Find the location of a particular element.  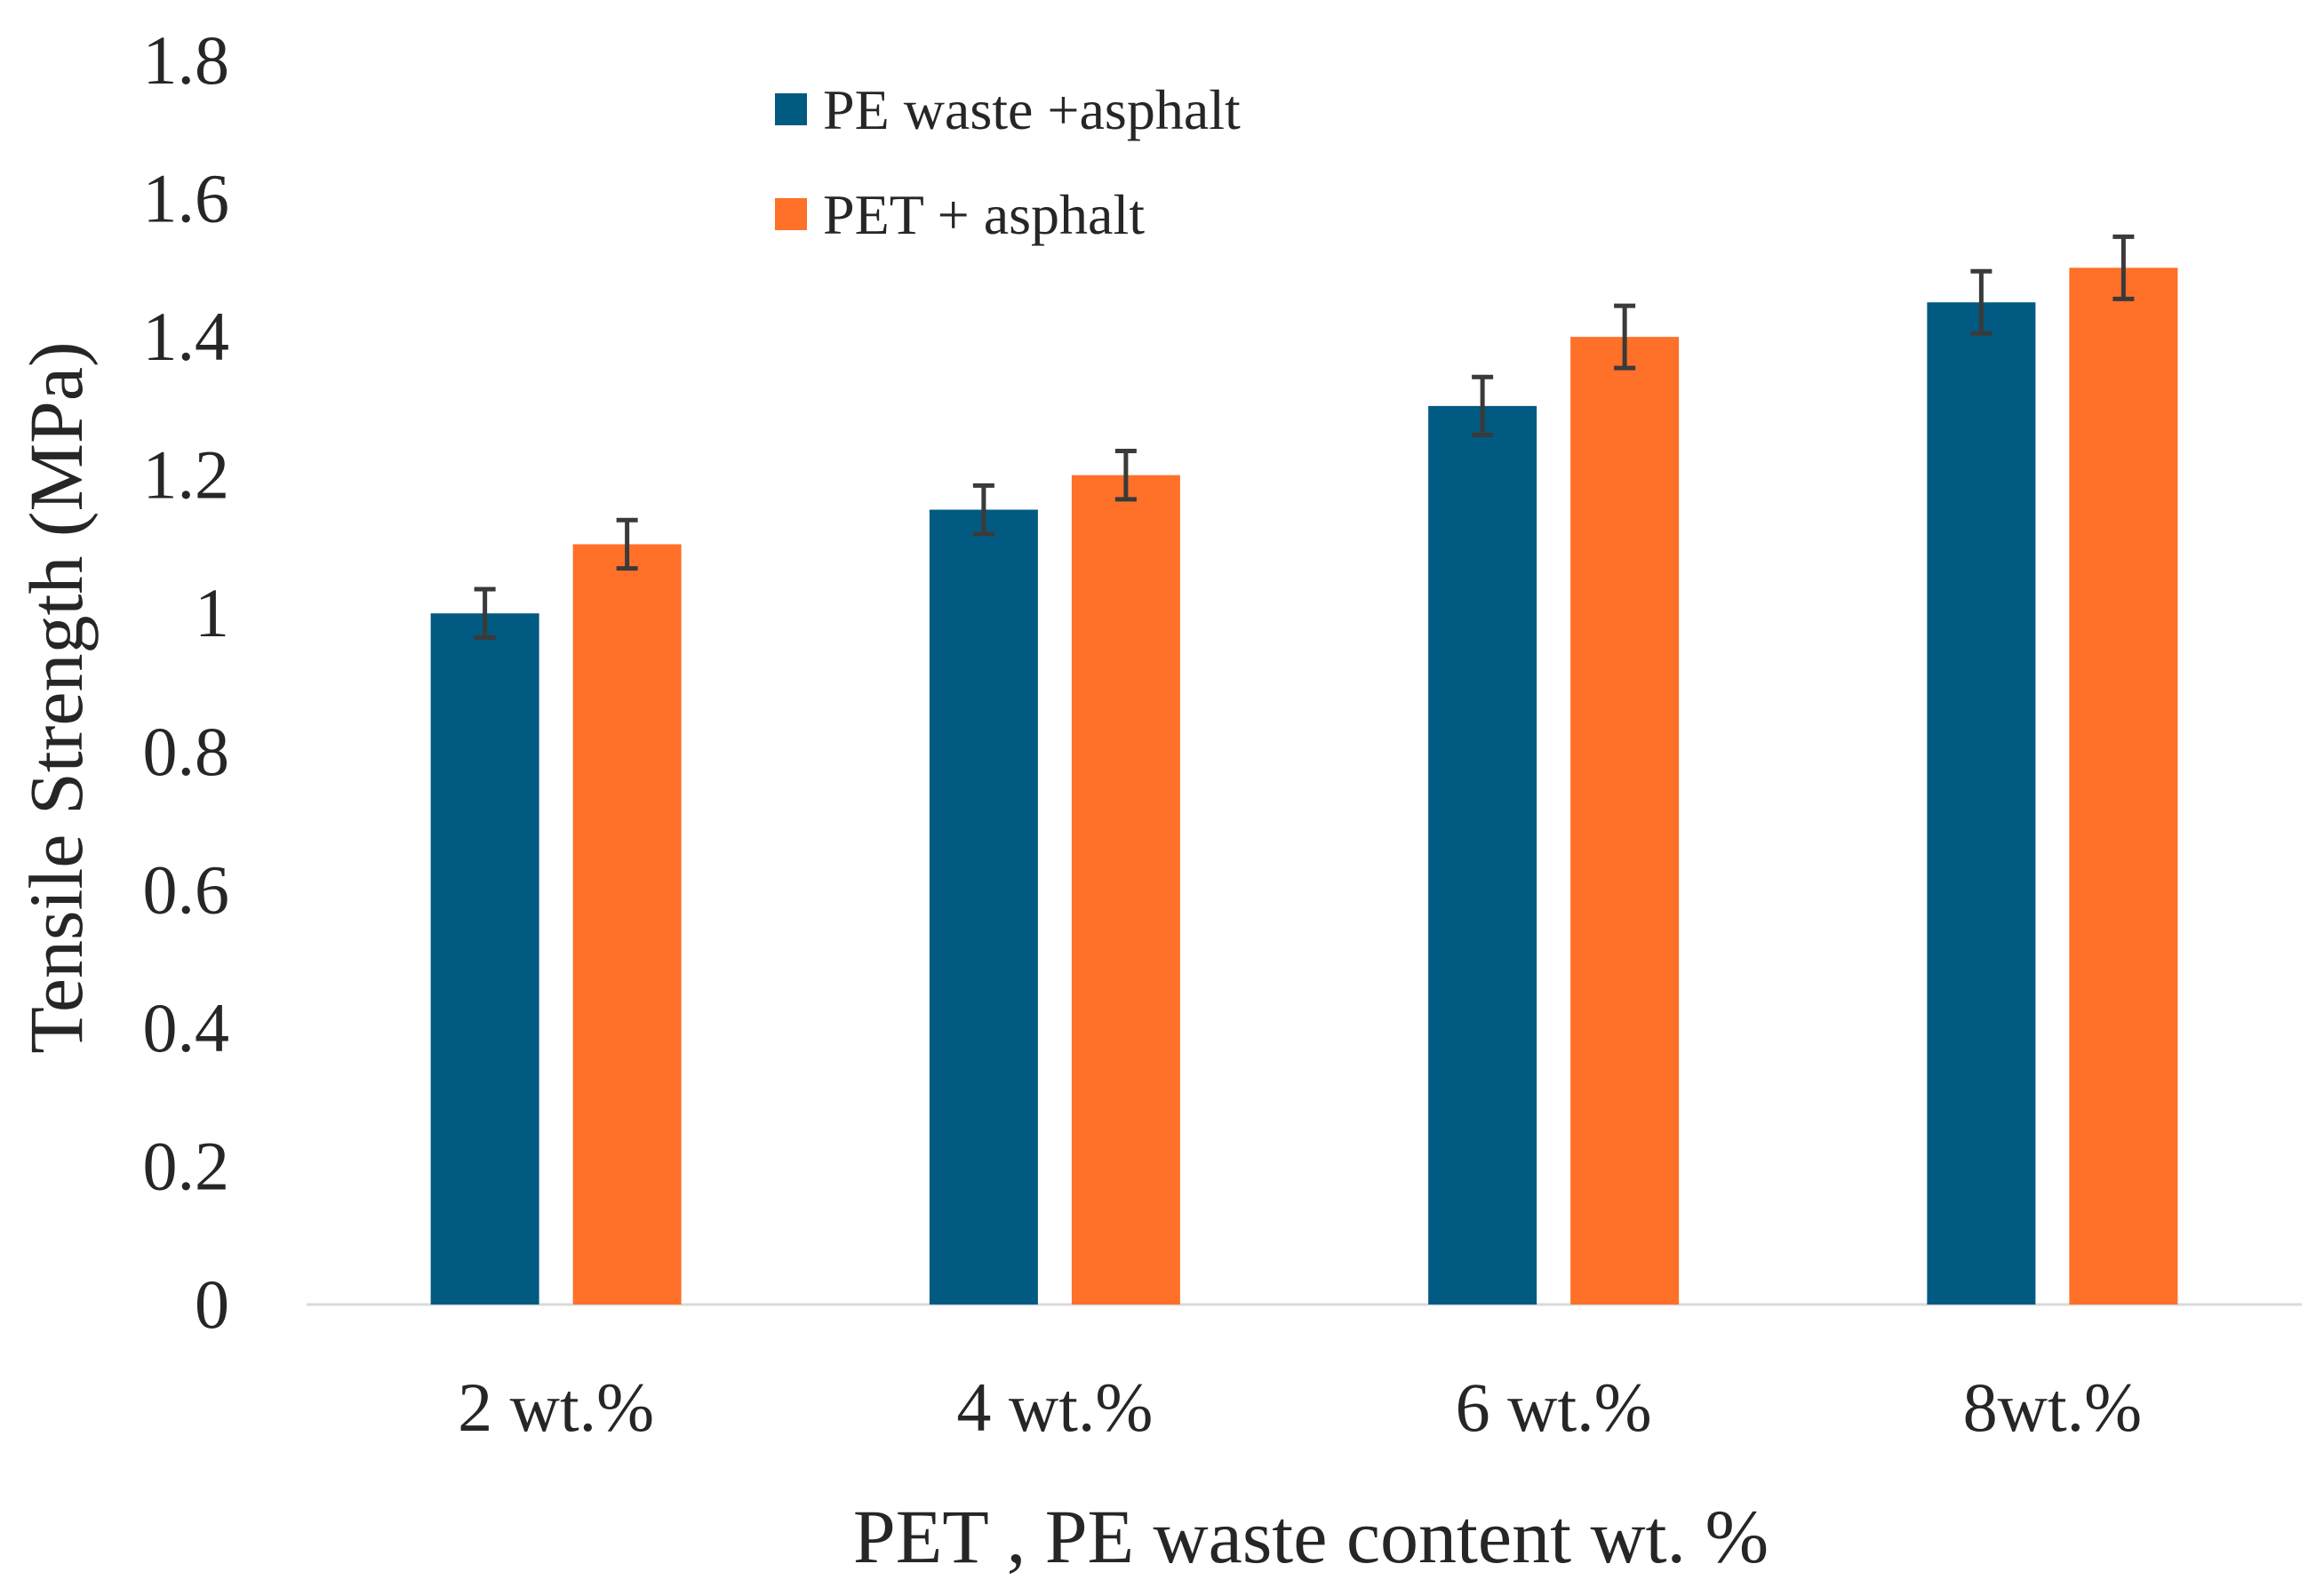

x-tick-label: 8wt.% is located at coordinates (2052, 1408).